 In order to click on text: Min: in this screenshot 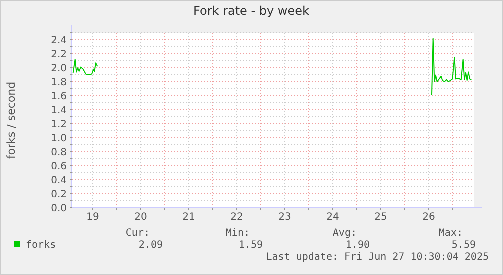, I will do `click(238, 233)`.